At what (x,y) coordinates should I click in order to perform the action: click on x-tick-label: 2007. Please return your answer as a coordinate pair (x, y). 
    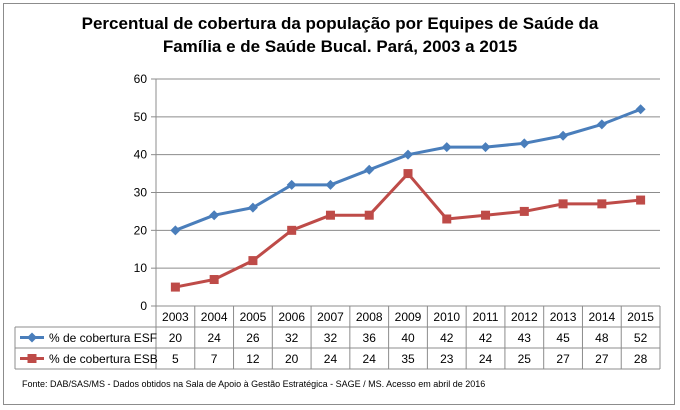
    Looking at the image, I should click on (330, 317).